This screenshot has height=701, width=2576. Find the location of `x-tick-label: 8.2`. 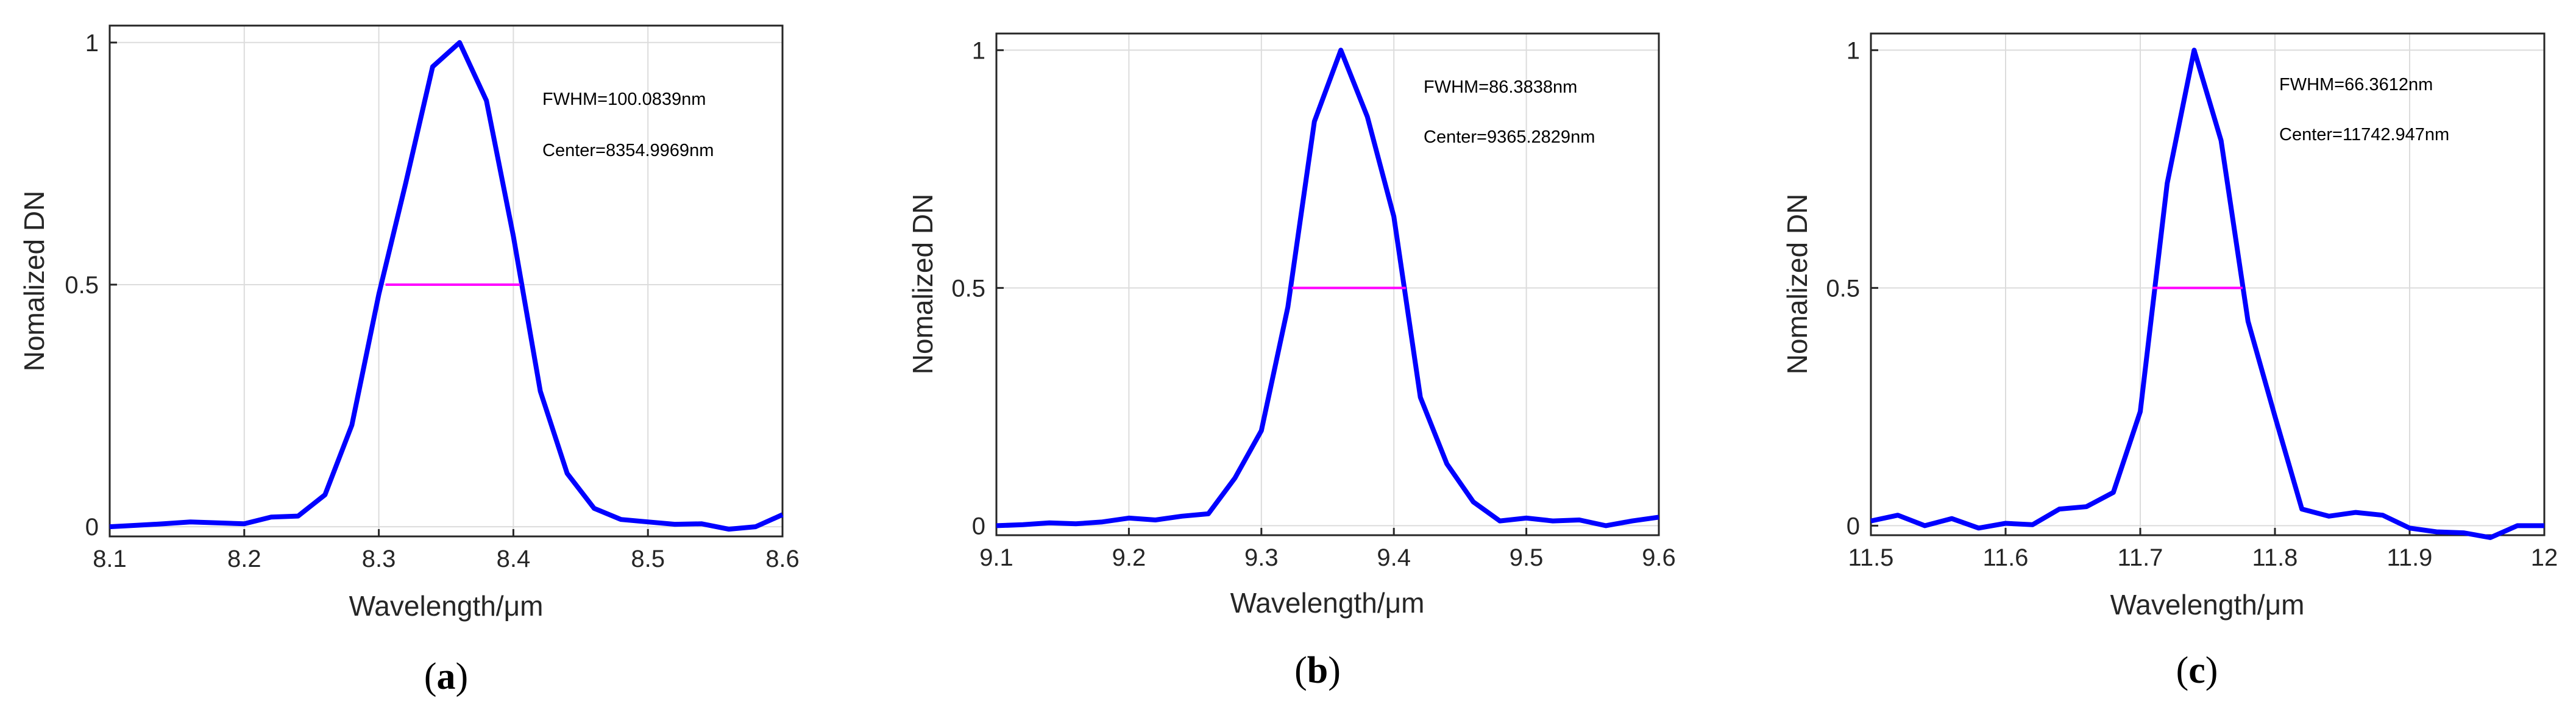

x-tick-label: 8.2 is located at coordinates (244, 559).